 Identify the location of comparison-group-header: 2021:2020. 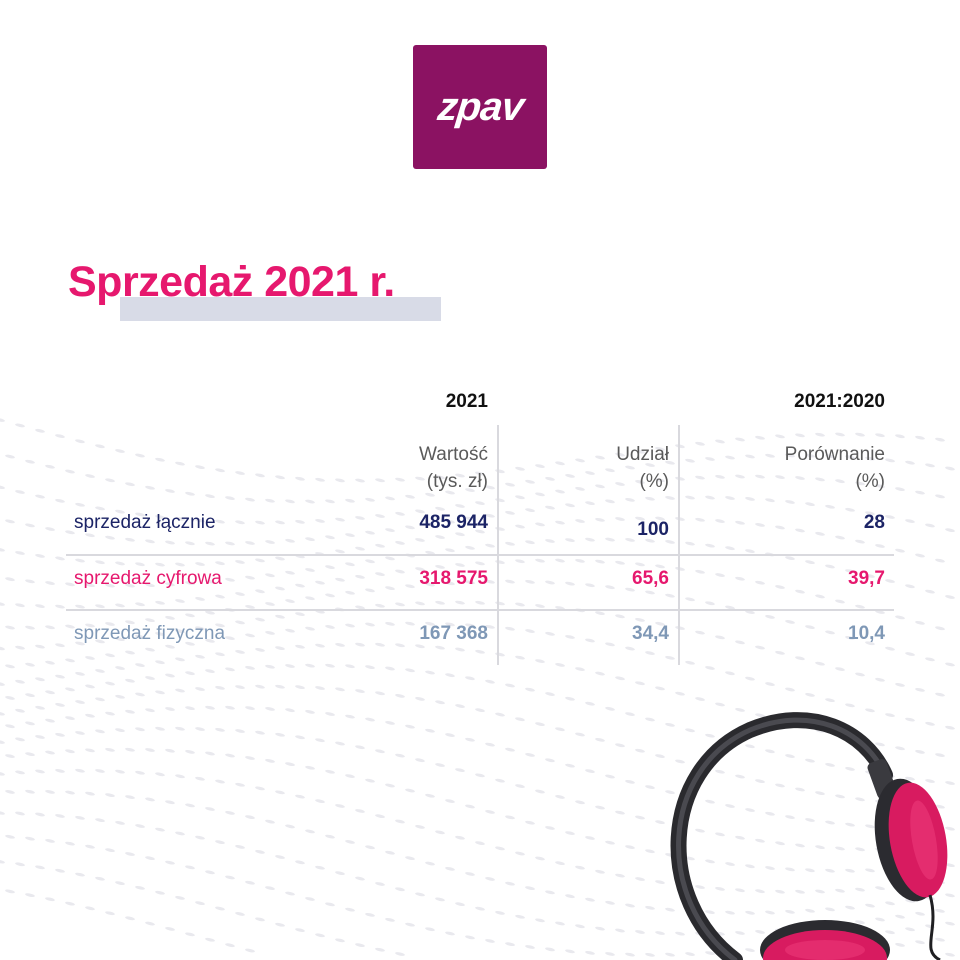
(839, 401).